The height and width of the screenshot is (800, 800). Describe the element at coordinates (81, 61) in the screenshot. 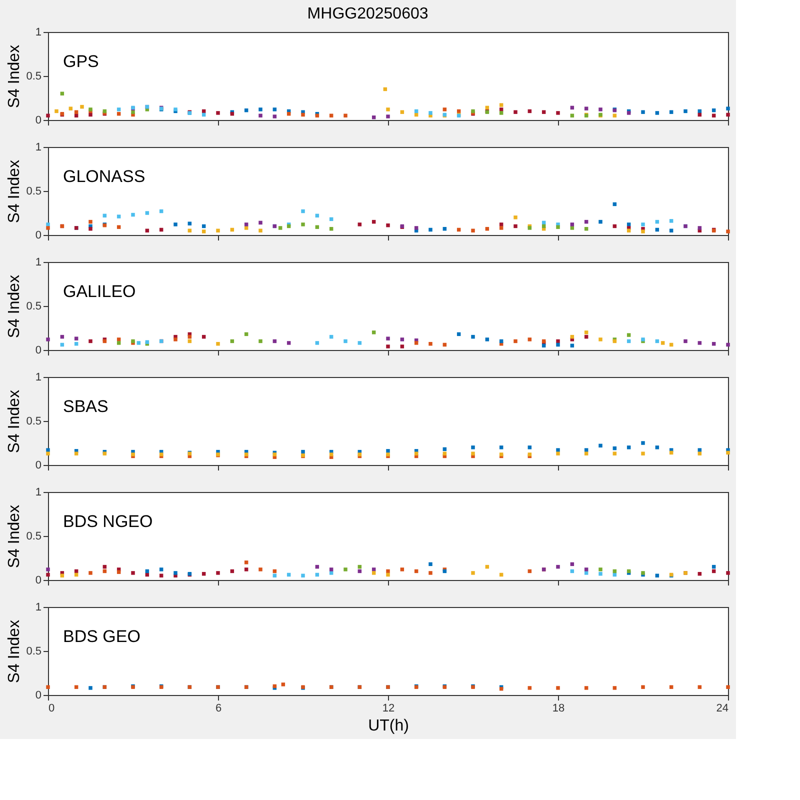

I see `annotation: GPS` at that location.